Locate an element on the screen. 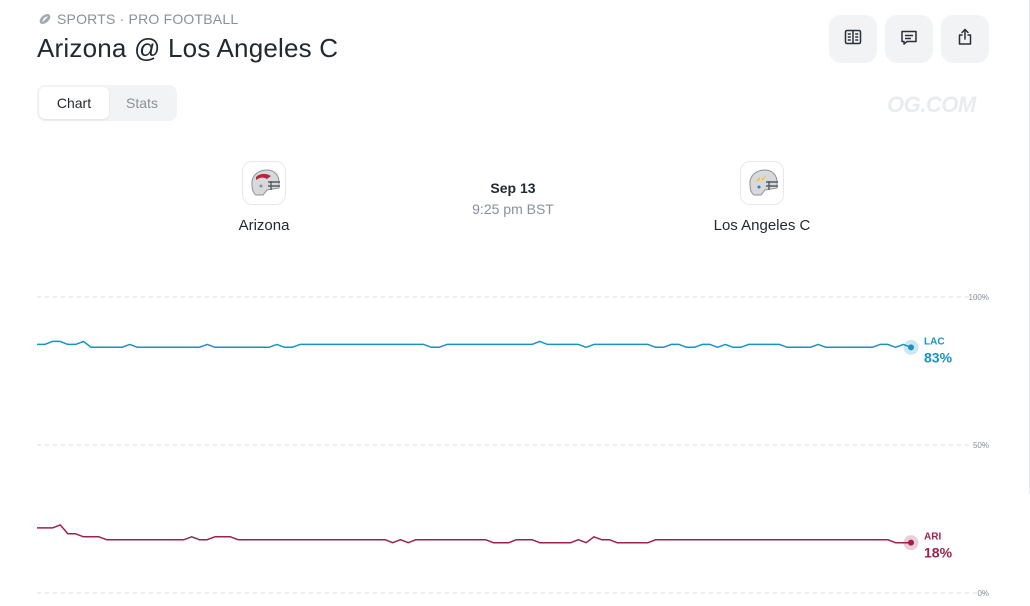 The image size is (1030, 606). home-team: Los Angeles C is located at coordinates (762, 197).